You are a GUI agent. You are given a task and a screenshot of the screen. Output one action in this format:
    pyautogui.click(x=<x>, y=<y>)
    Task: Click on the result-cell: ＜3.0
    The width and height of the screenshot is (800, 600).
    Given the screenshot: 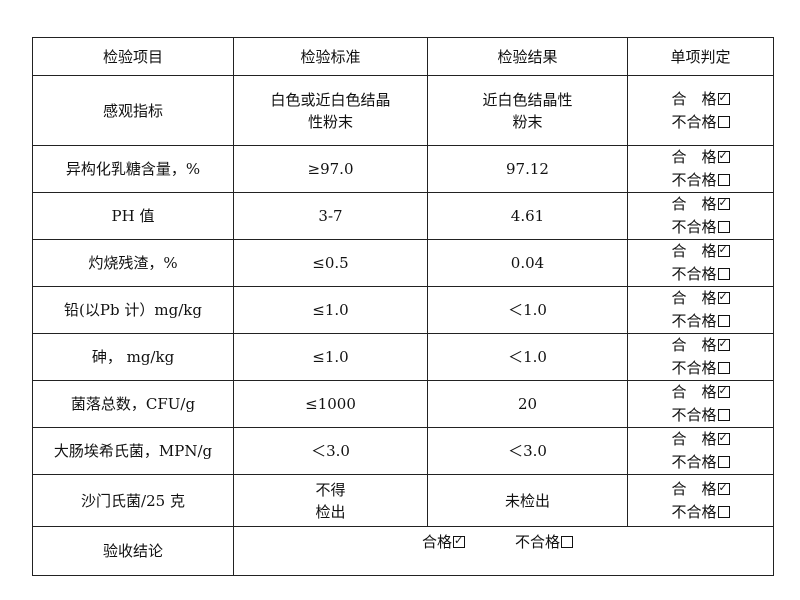 What is the action you would take?
    pyautogui.click(x=527, y=451)
    